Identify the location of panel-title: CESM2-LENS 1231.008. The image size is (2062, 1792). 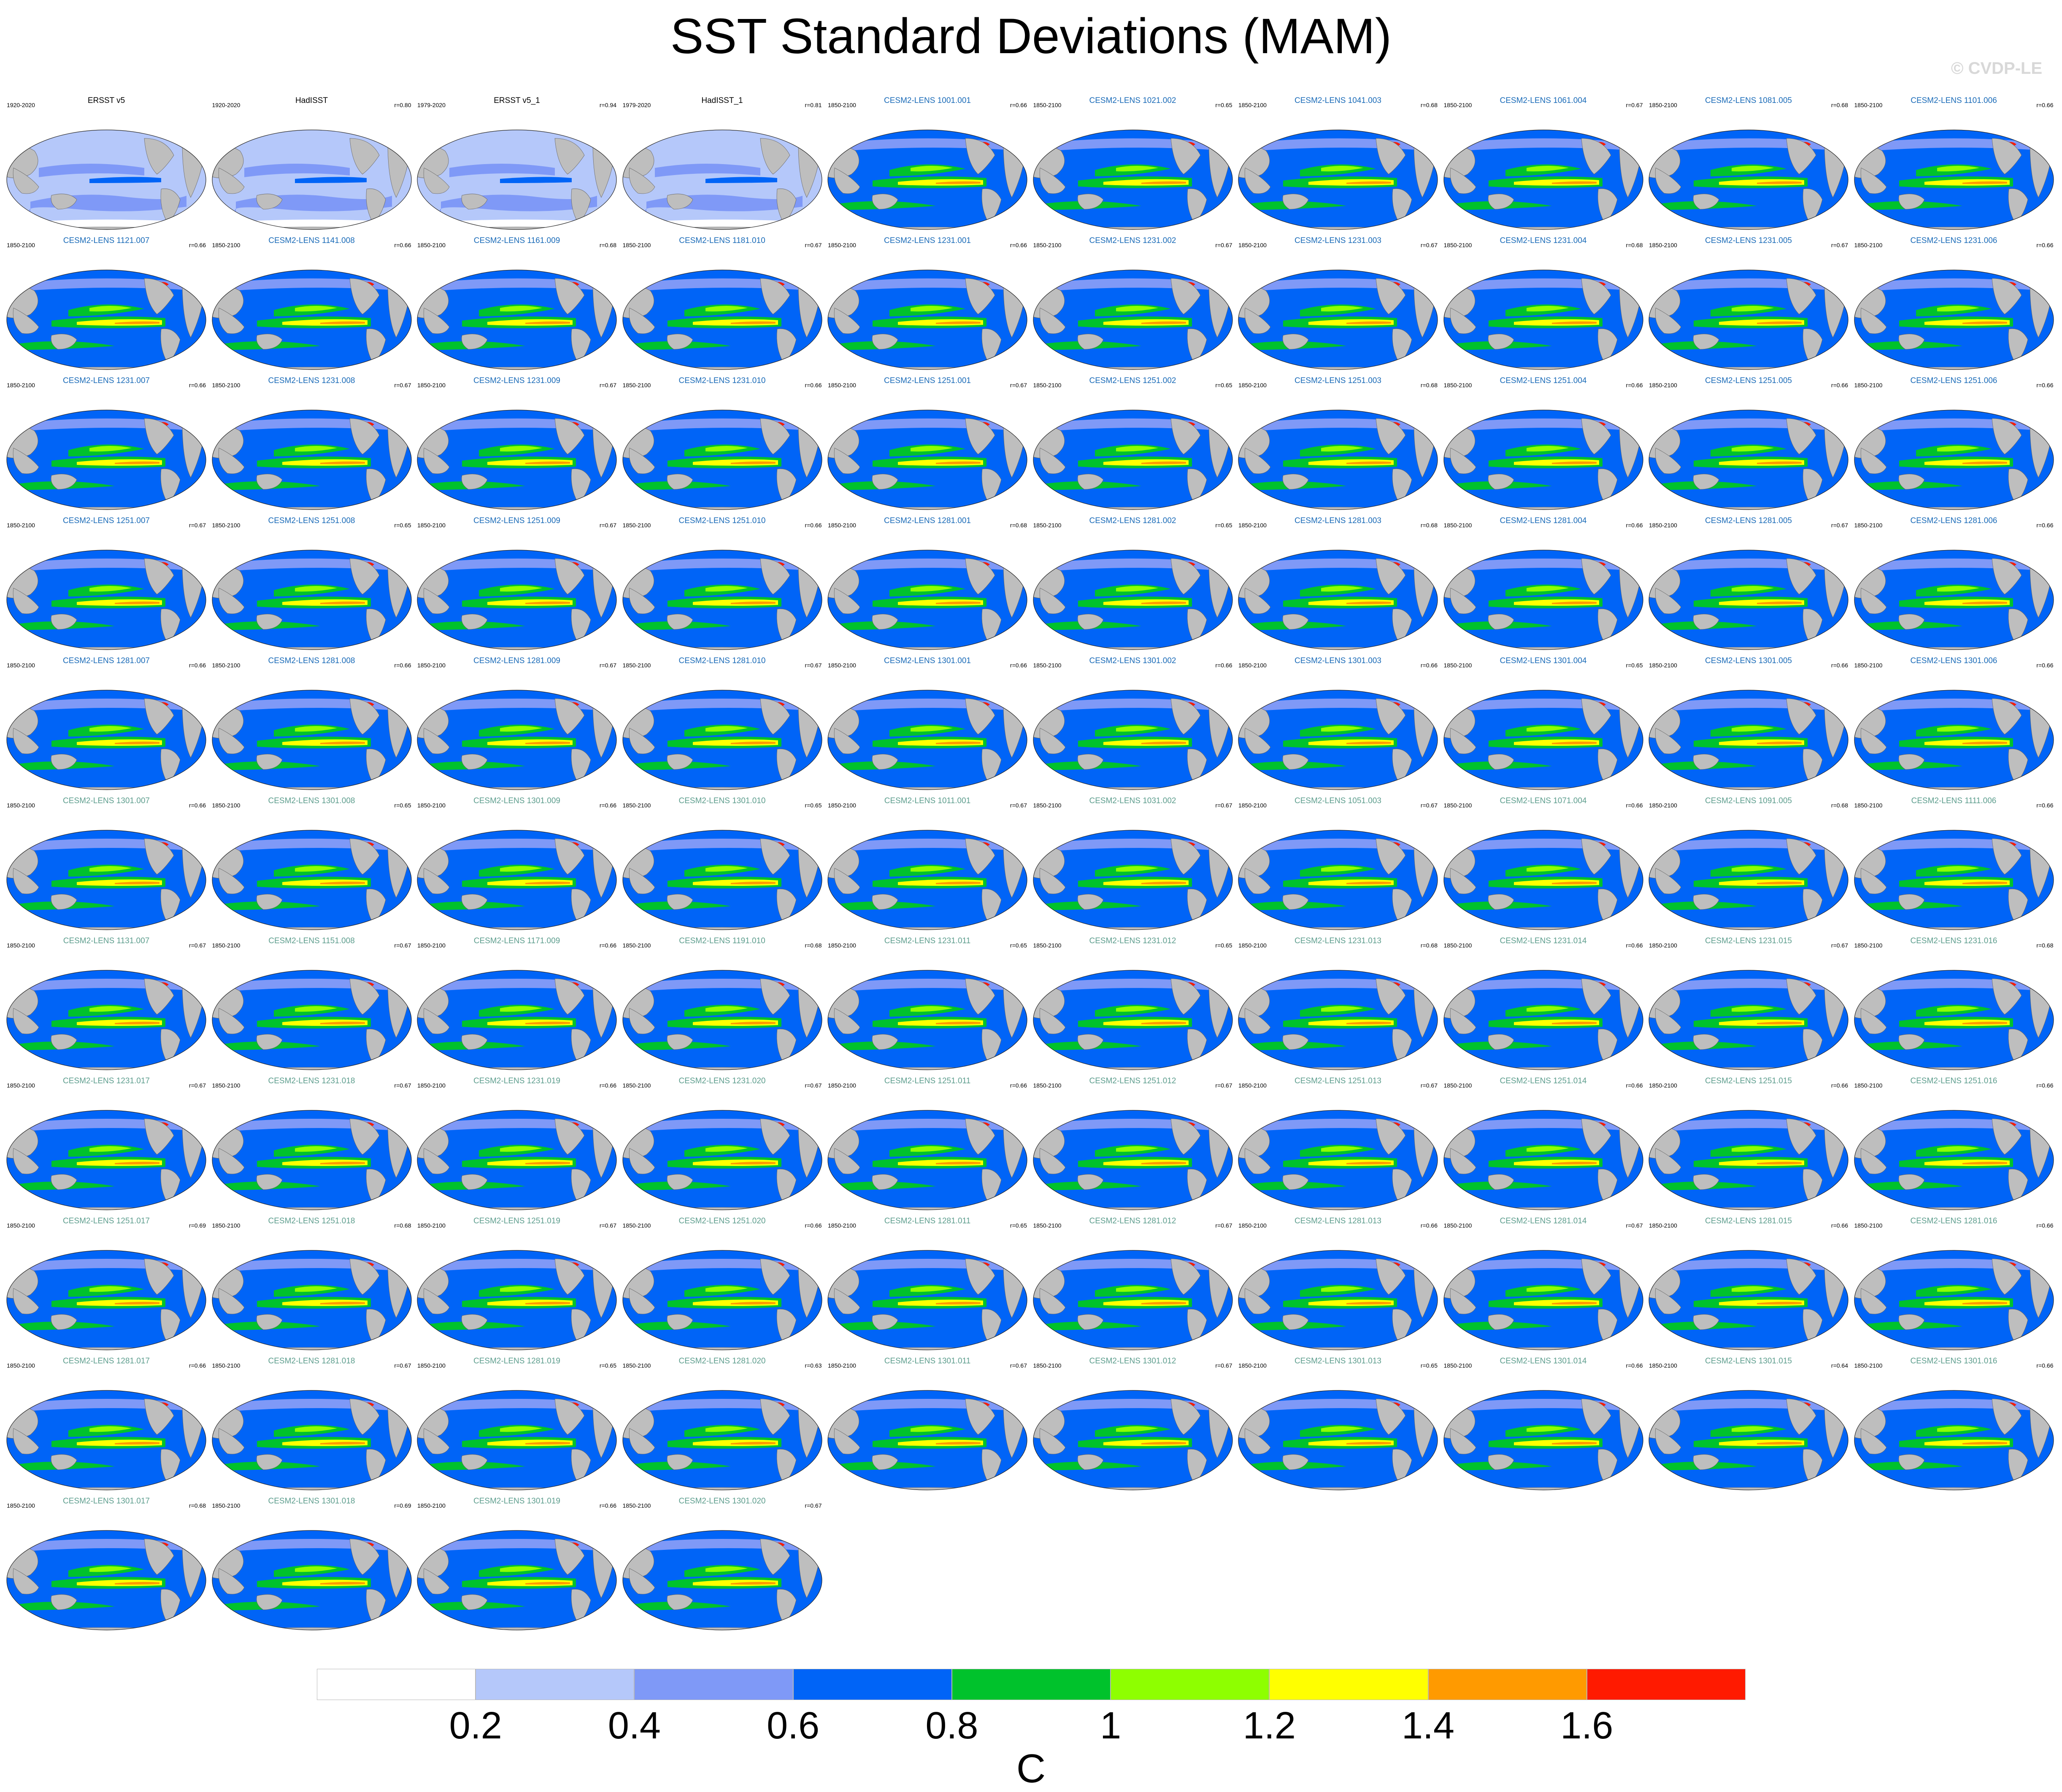
(311, 381).